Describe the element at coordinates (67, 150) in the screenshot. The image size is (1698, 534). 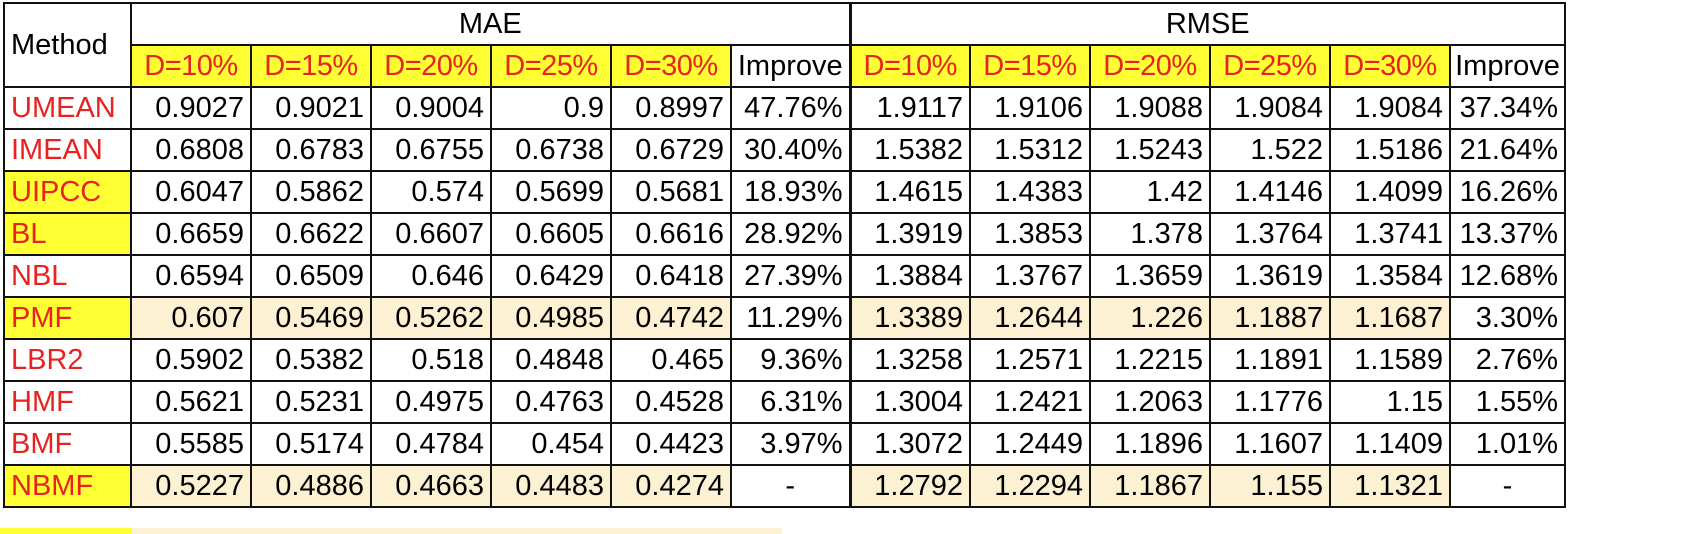
I see `method-name-cell: IMEAN` at that location.